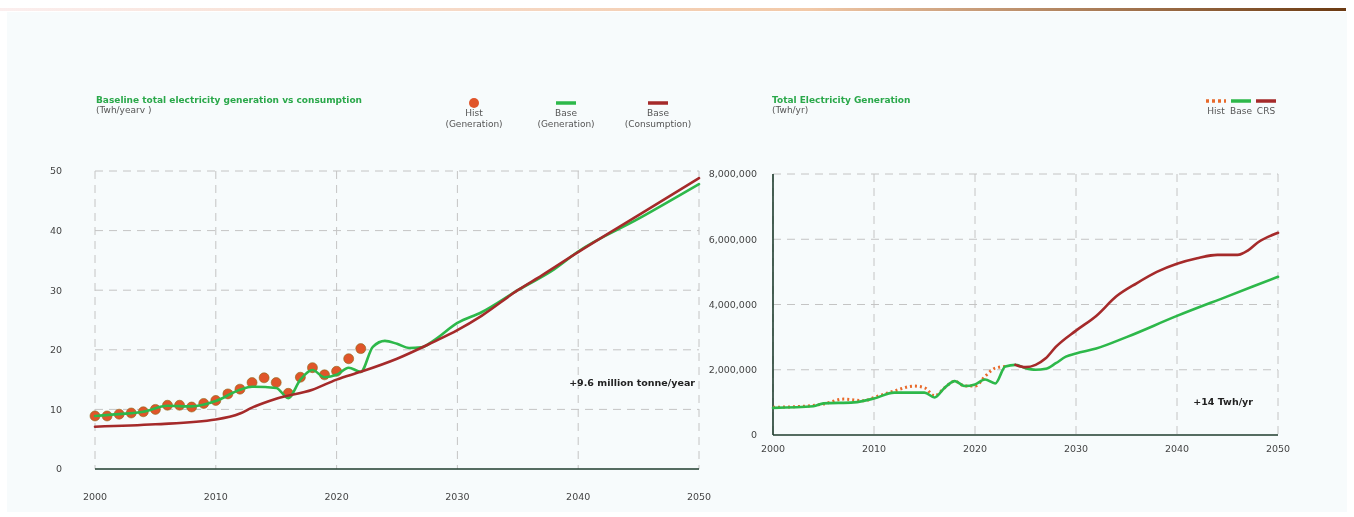  What do you see at coordinates (55, 350) in the screenshot?
I see `y-tick-label: 20` at bounding box center [55, 350].